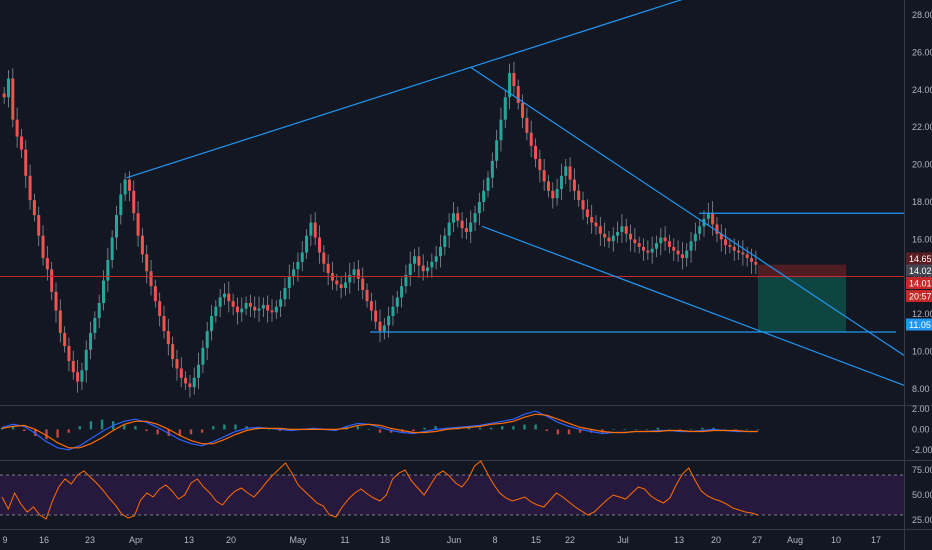 Image resolution: width=932 pixels, height=550 pixels. What do you see at coordinates (716, 540) in the screenshot?
I see `time-tick-label: 20` at bounding box center [716, 540].